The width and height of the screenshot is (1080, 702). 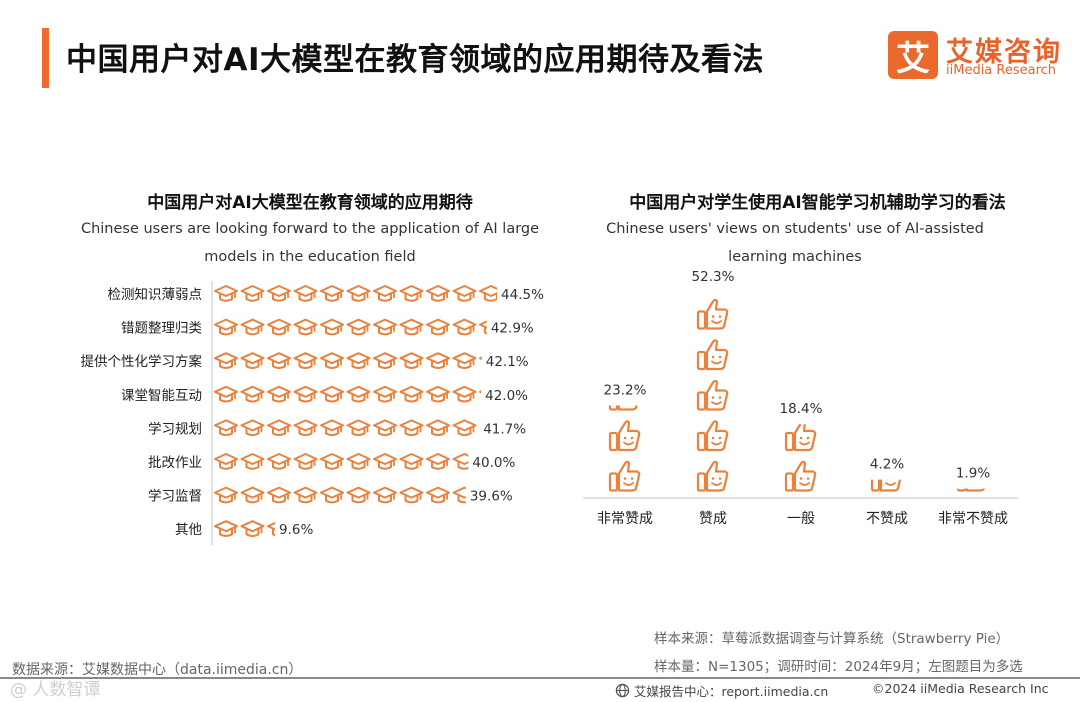 What do you see at coordinates (506, 396) in the screenshot?
I see `data-label: 42.0%` at bounding box center [506, 396].